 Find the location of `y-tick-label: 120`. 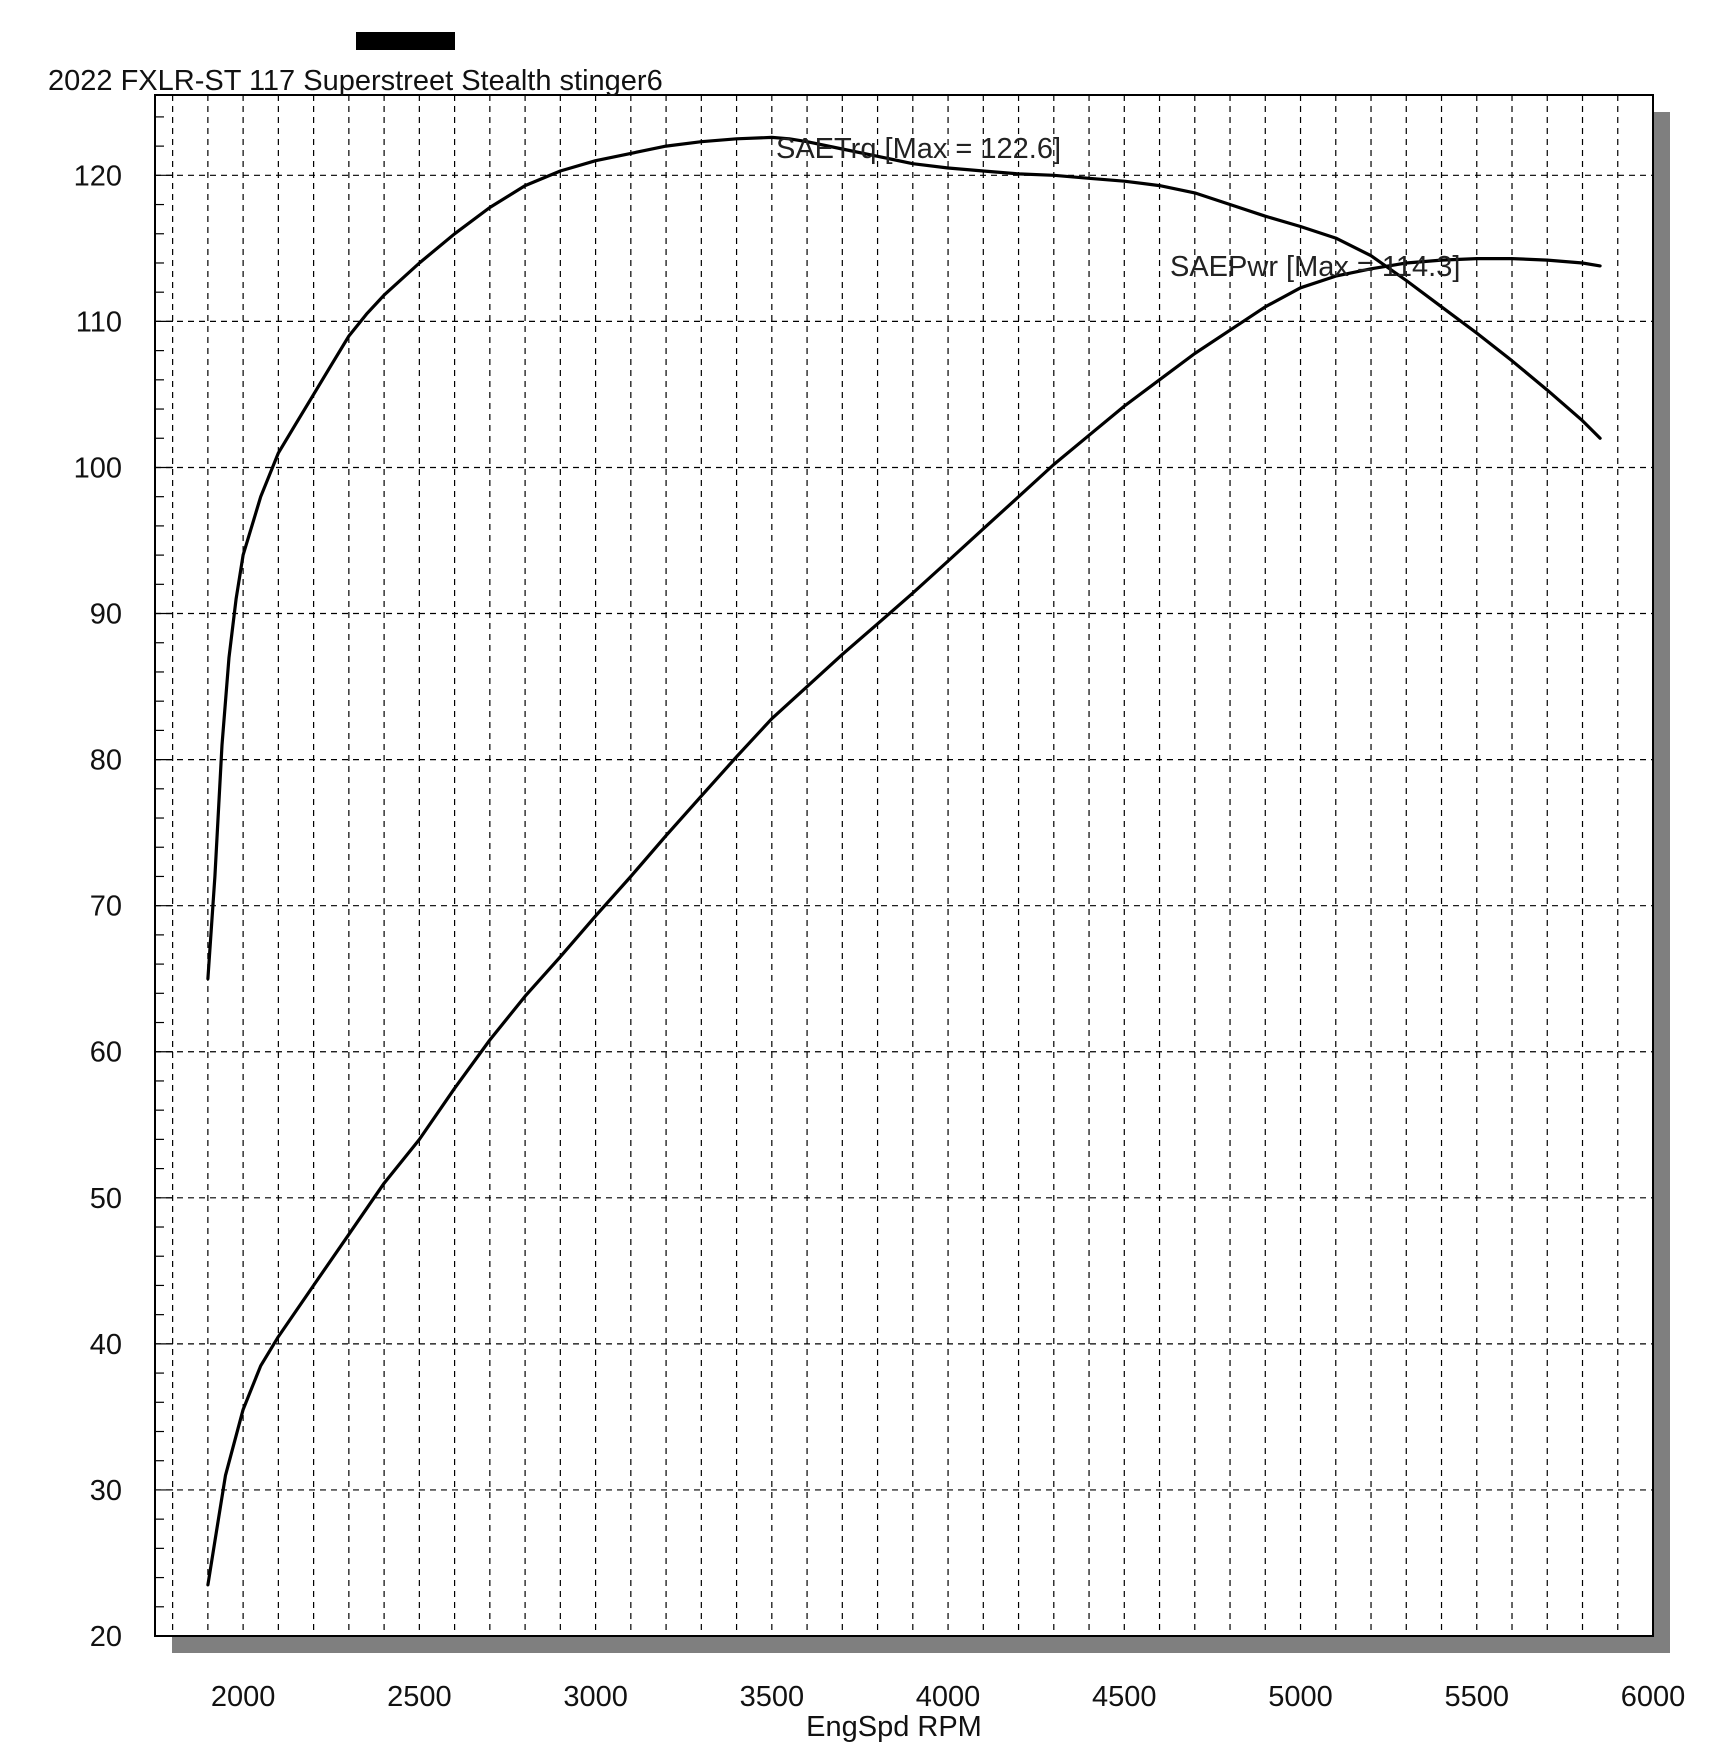

y-tick-label: 120 is located at coordinates (98, 176).